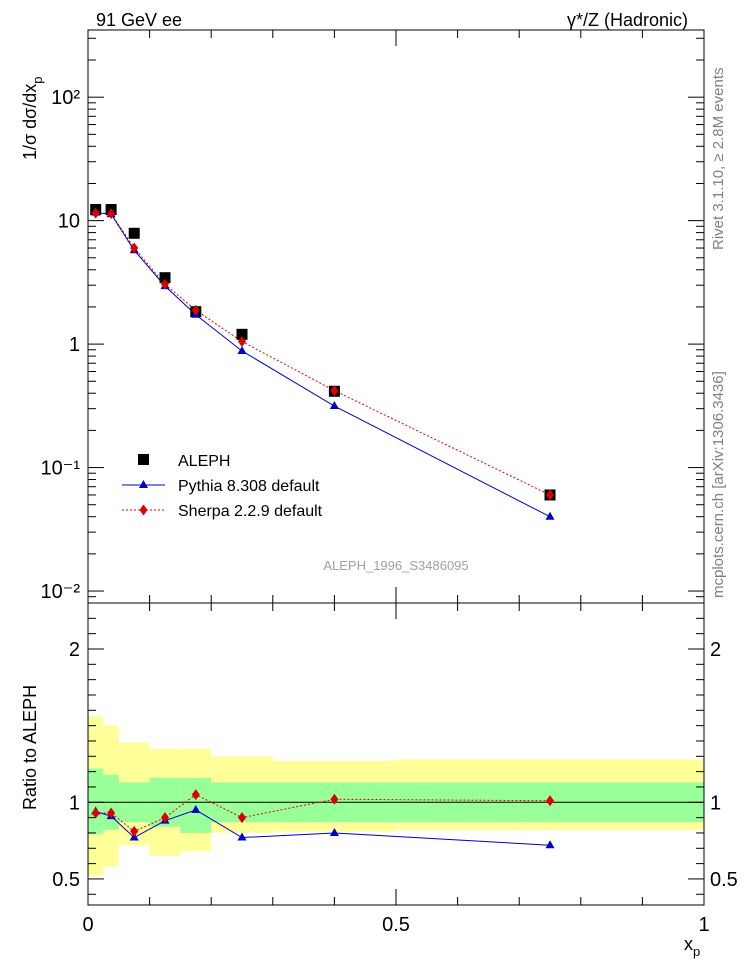 The image size is (746, 972). What do you see at coordinates (627, 20) in the screenshot?
I see `right-title: γ*/Z (Hadronic)` at bounding box center [627, 20].